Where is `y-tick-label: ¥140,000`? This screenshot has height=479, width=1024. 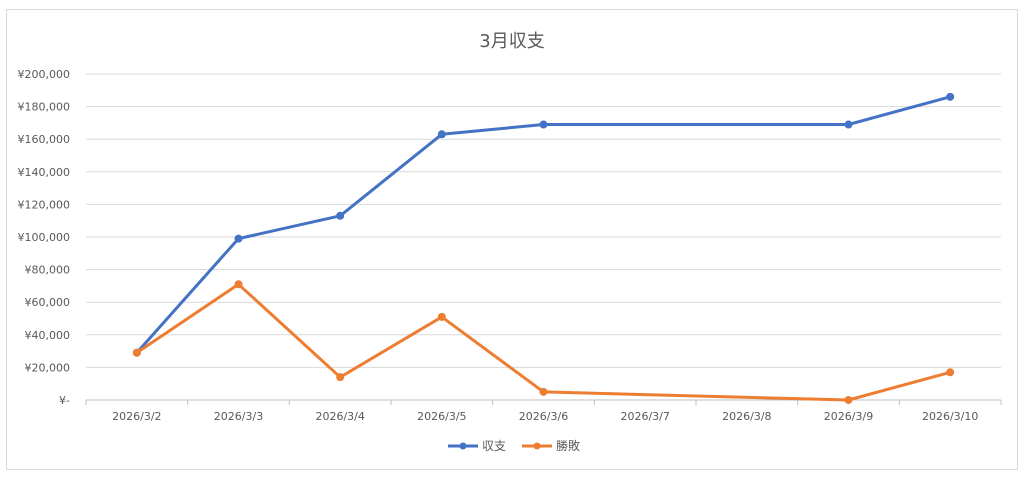
y-tick-label: ¥140,000 is located at coordinates (44, 172).